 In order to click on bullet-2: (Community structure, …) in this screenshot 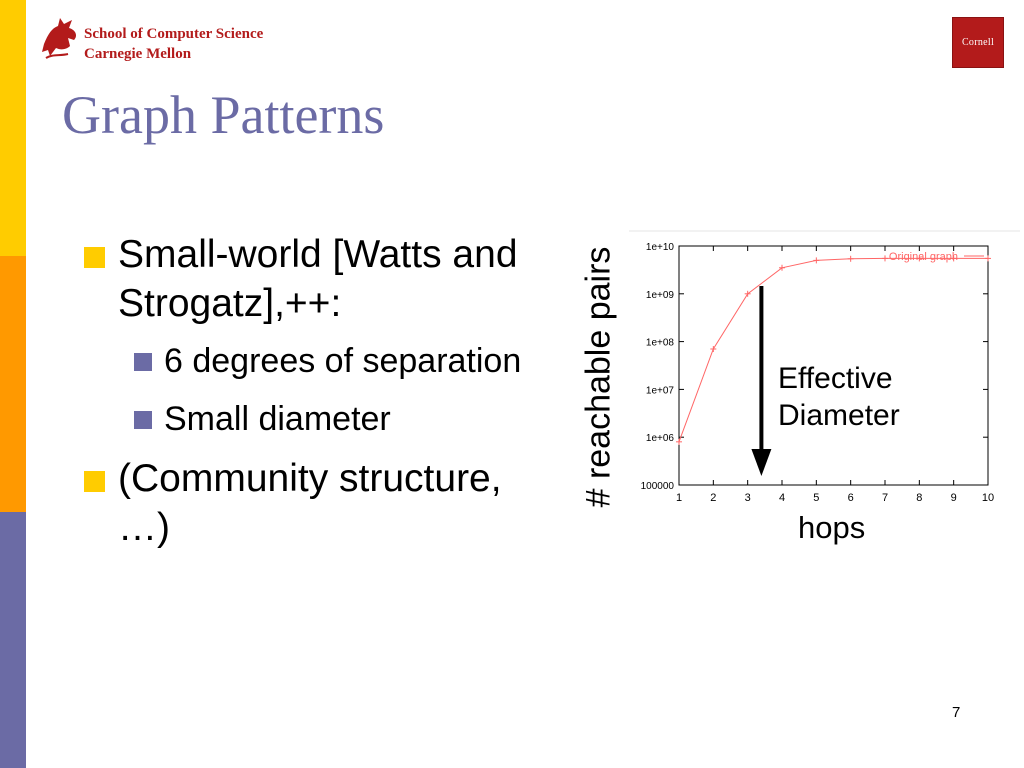, I will do `click(304, 503)`.